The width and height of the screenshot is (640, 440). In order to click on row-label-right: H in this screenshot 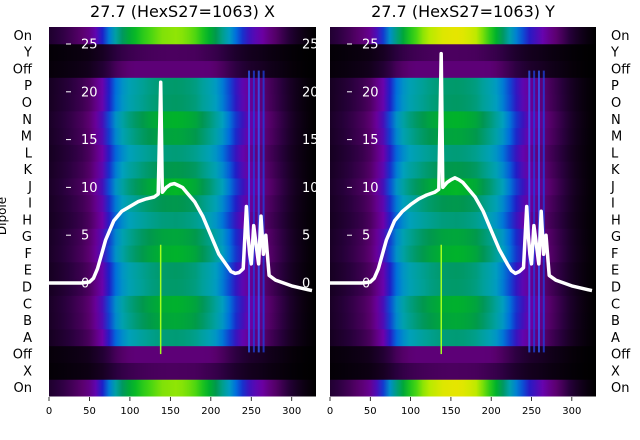, I will do `click(616, 220)`.